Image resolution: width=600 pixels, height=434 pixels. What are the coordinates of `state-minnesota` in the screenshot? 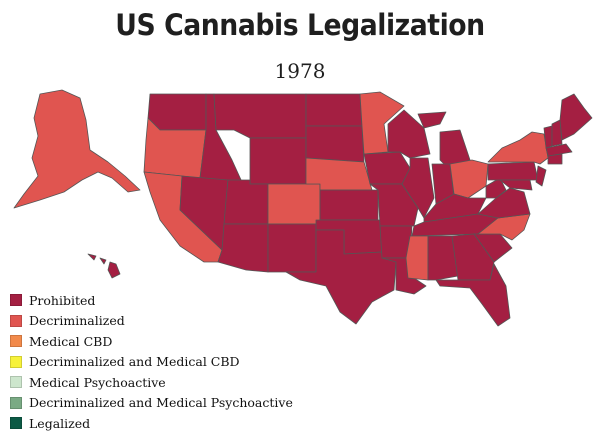 It's located at (382, 123).